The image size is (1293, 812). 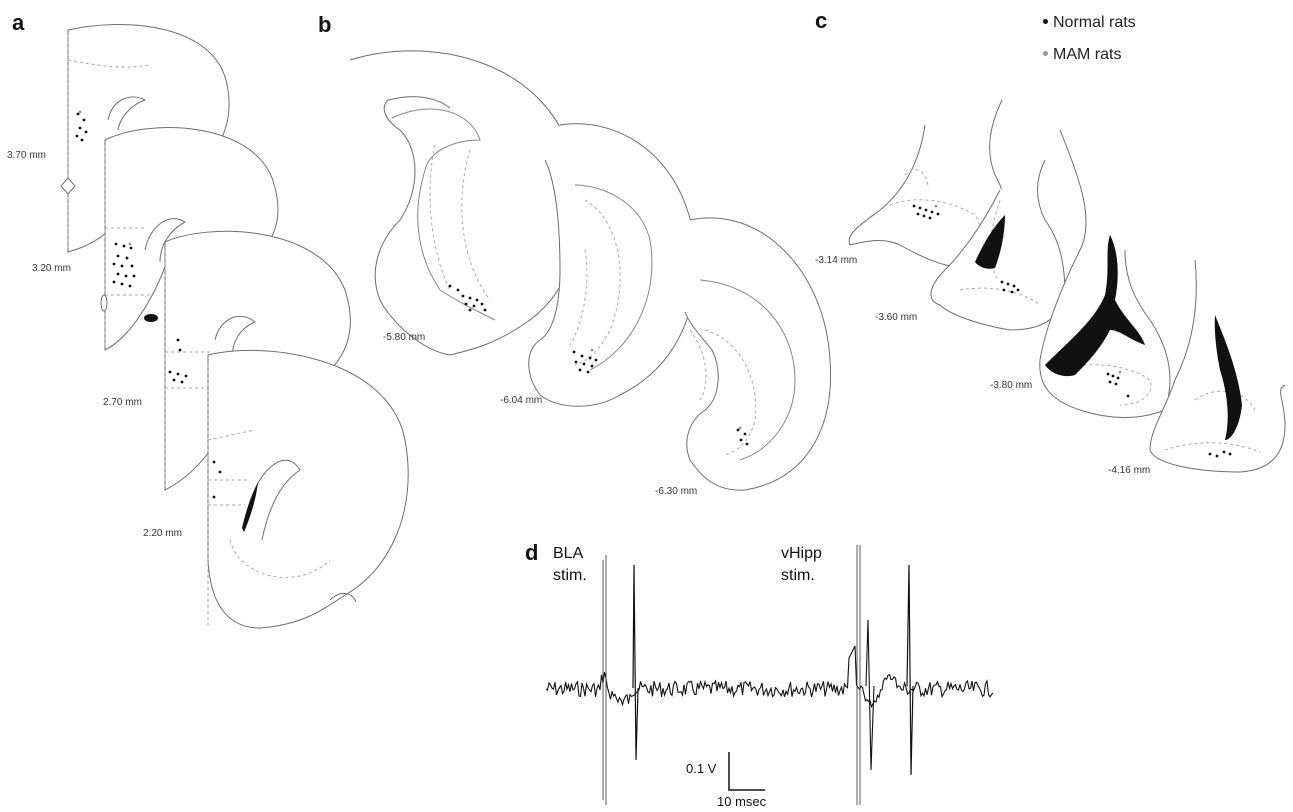 I want to click on panel-a-label: a, so click(x=18, y=22).